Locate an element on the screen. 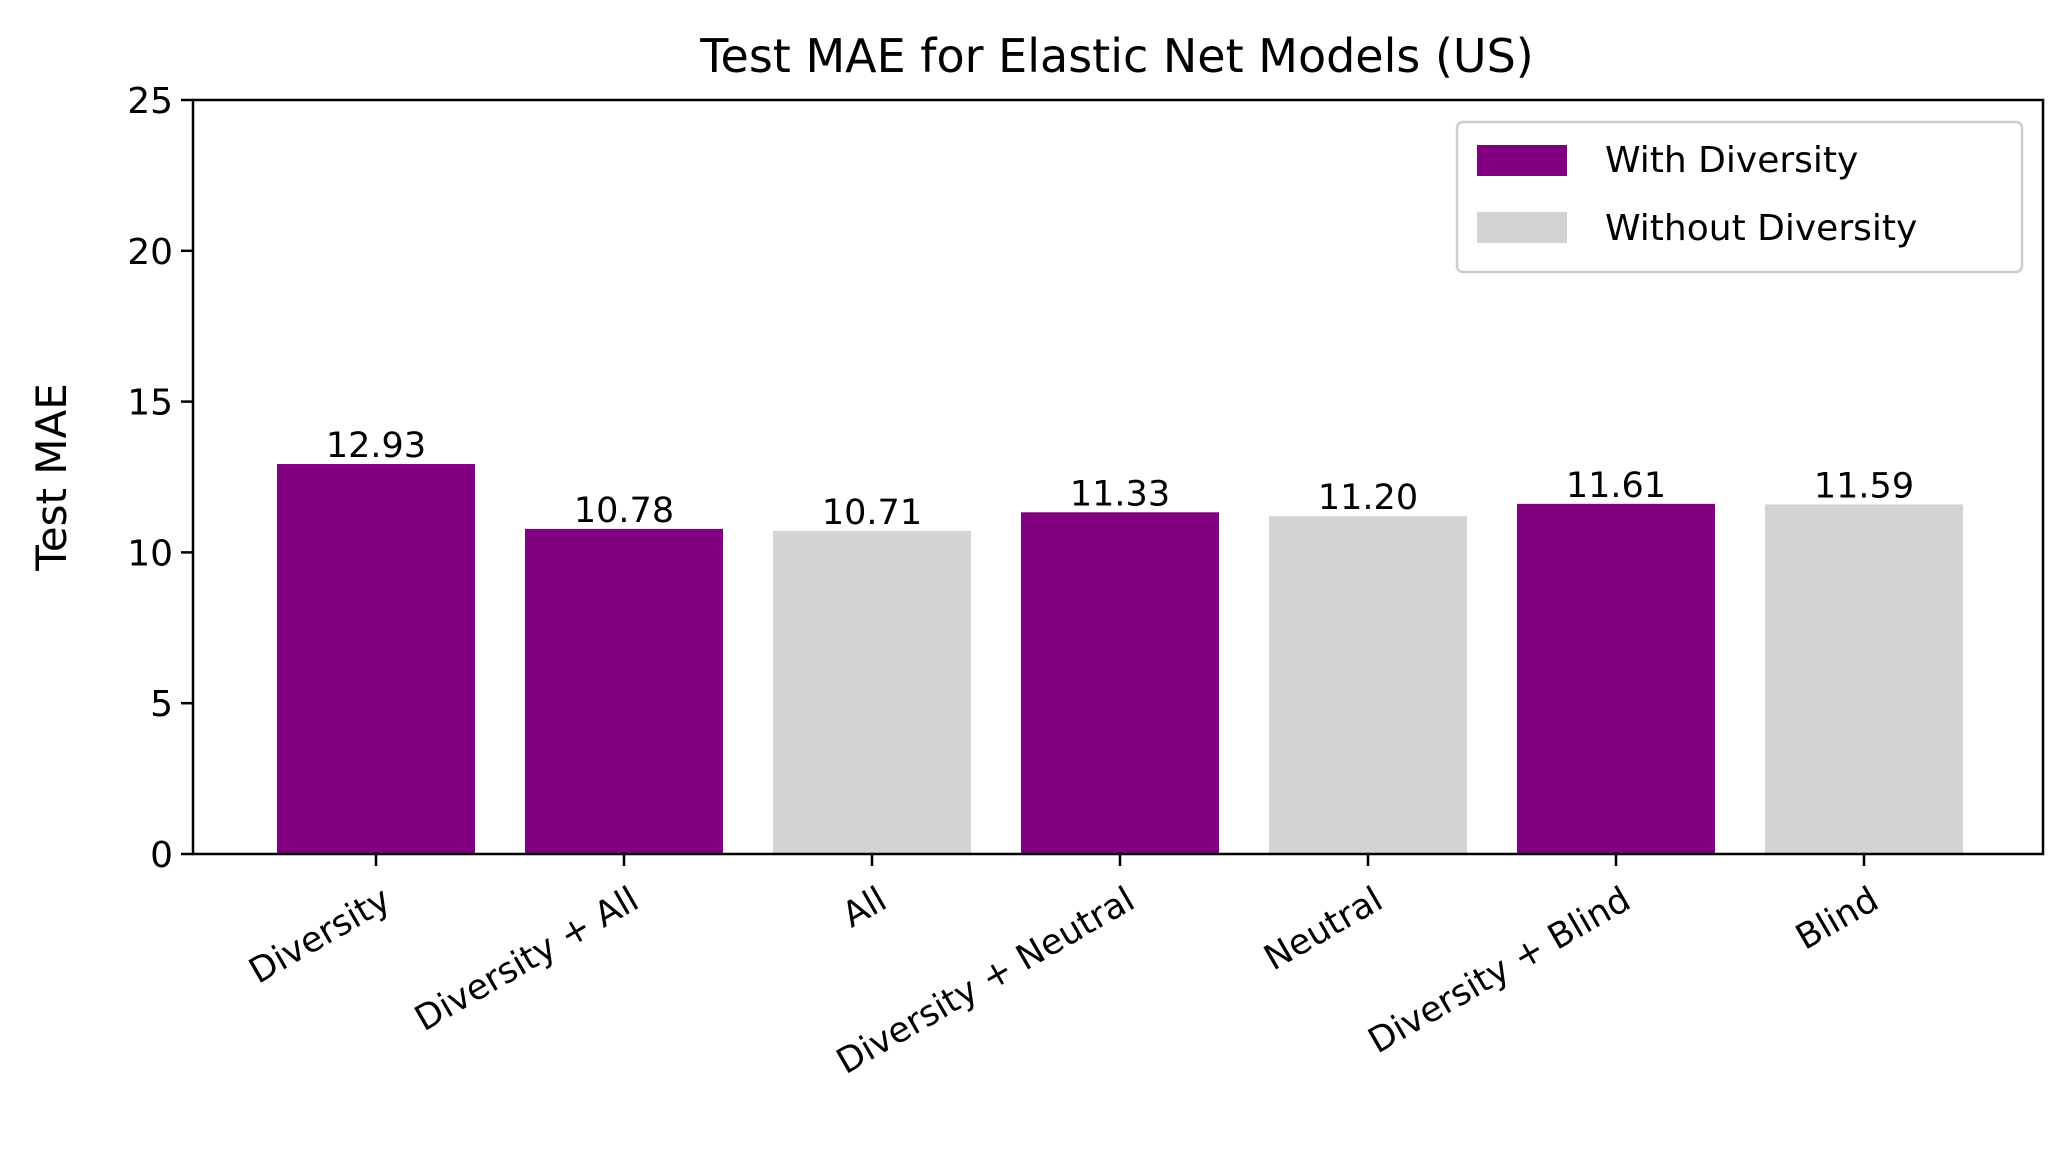  bar-value-label: 11.33 is located at coordinates (1120, 494).